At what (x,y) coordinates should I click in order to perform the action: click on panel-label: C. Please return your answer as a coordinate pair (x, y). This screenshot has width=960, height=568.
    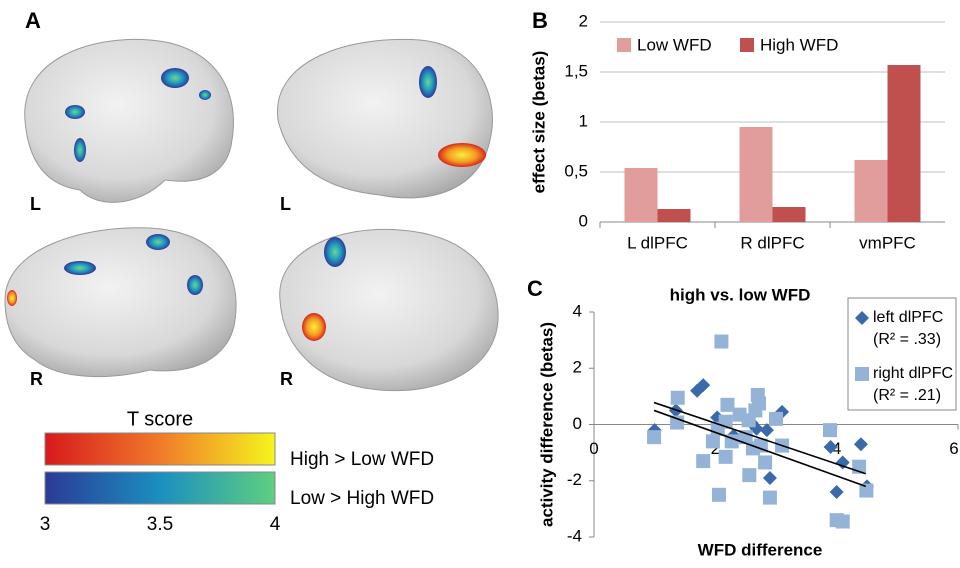
    Looking at the image, I should click on (535, 288).